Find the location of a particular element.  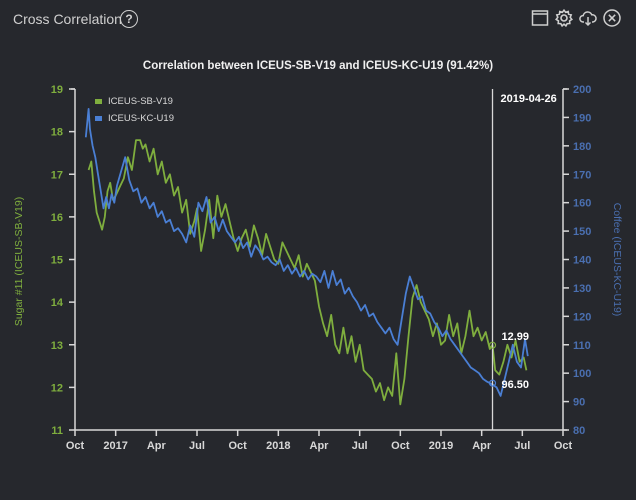

right-tick-label: 180 is located at coordinates (582, 147).